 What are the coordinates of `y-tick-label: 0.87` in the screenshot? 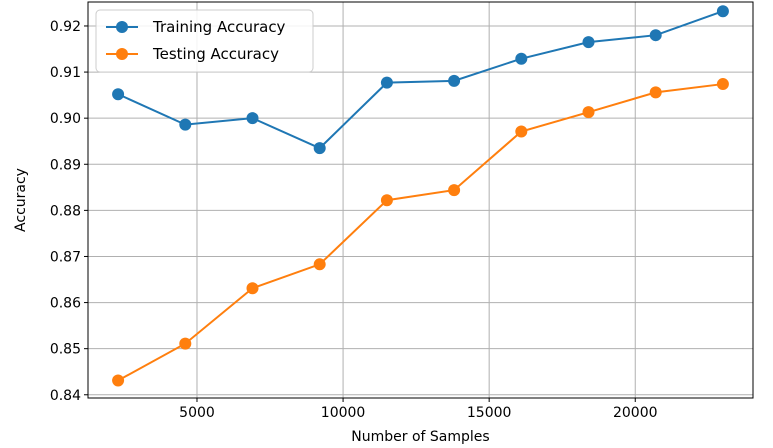 It's located at (65, 257).